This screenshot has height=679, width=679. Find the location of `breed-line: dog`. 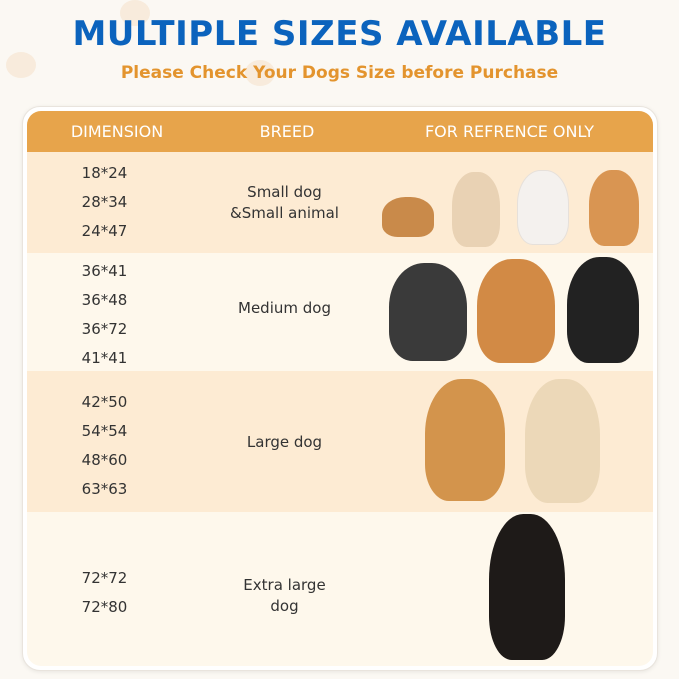

breed-line: dog is located at coordinates (284, 606).